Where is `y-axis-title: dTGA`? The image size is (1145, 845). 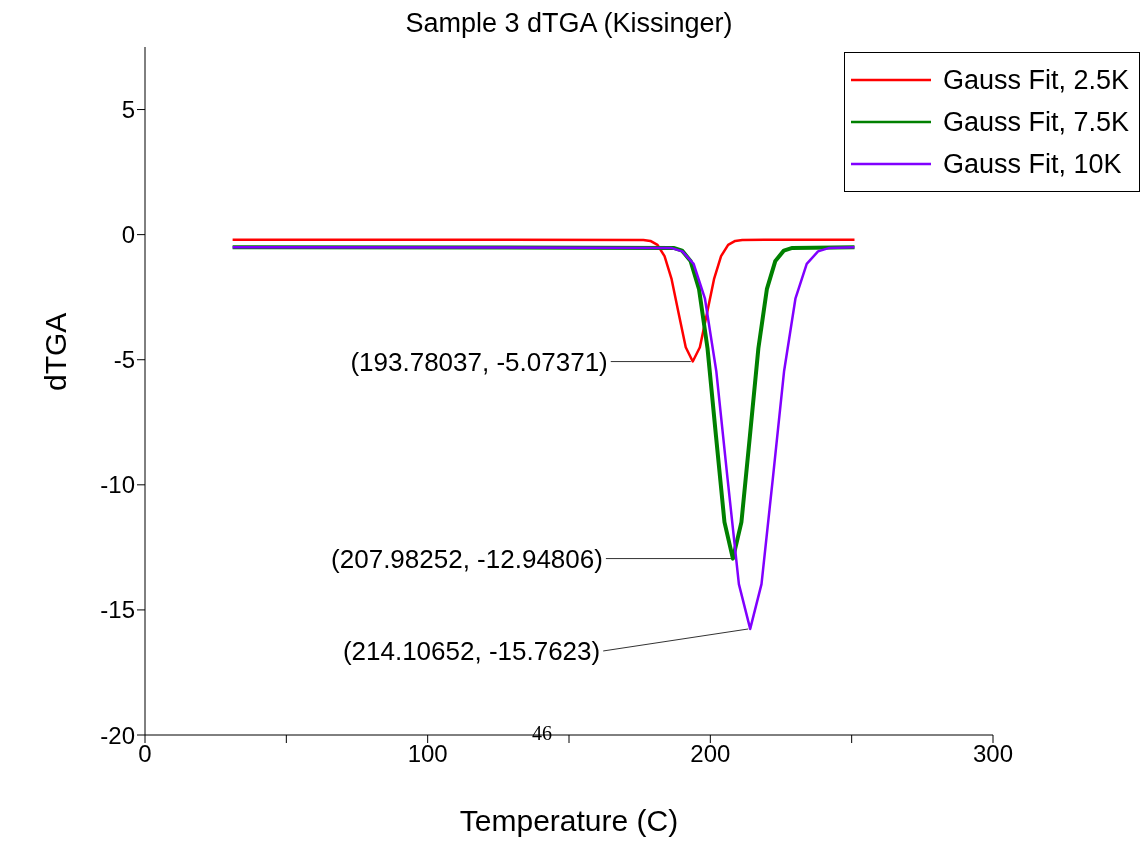
y-axis-title: dTGA is located at coordinates (55, 351).